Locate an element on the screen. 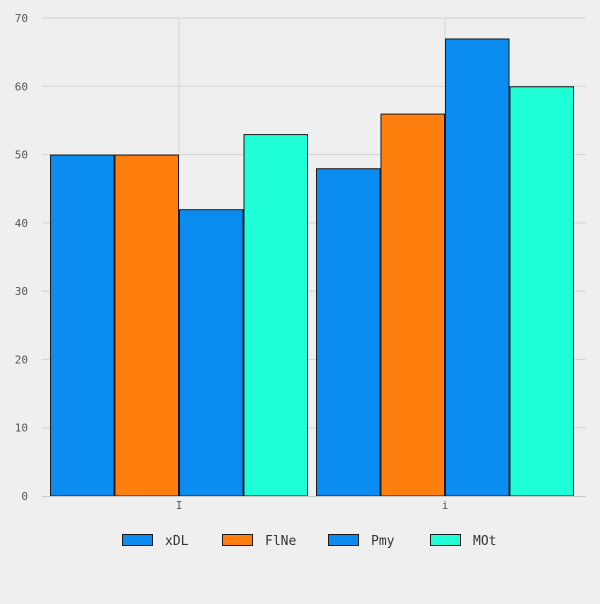  y-tick-label: 40 is located at coordinates (21, 223).